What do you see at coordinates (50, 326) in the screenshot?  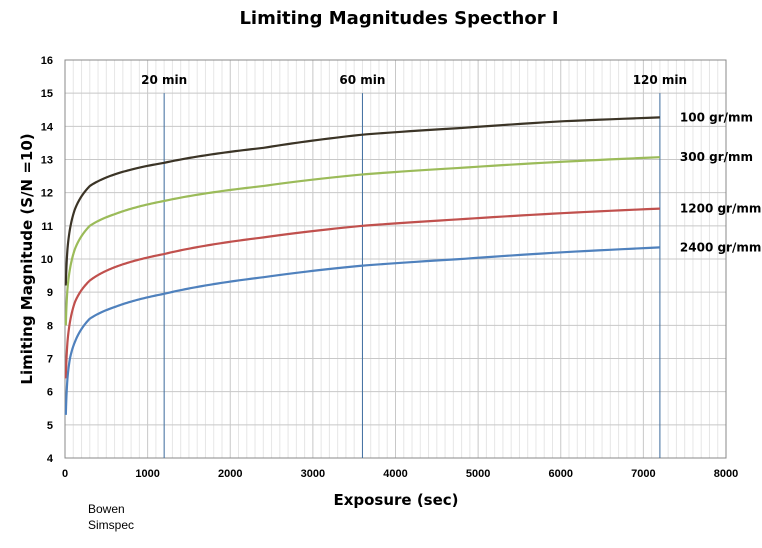 I see `y-tick-label: 8` at bounding box center [50, 326].